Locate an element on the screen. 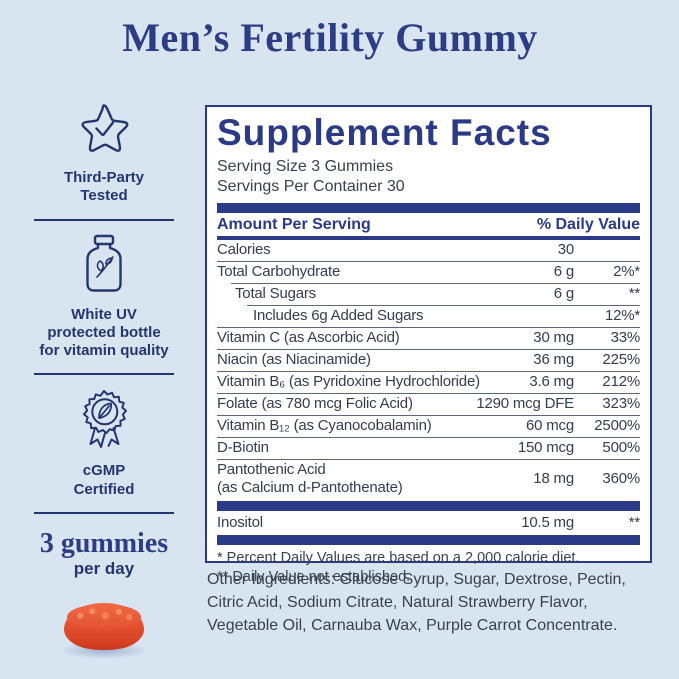 The image size is (679, 679). table-row-d-biotin: D-Biotin 150 mcg 500% is located at coordinates (428, 448).